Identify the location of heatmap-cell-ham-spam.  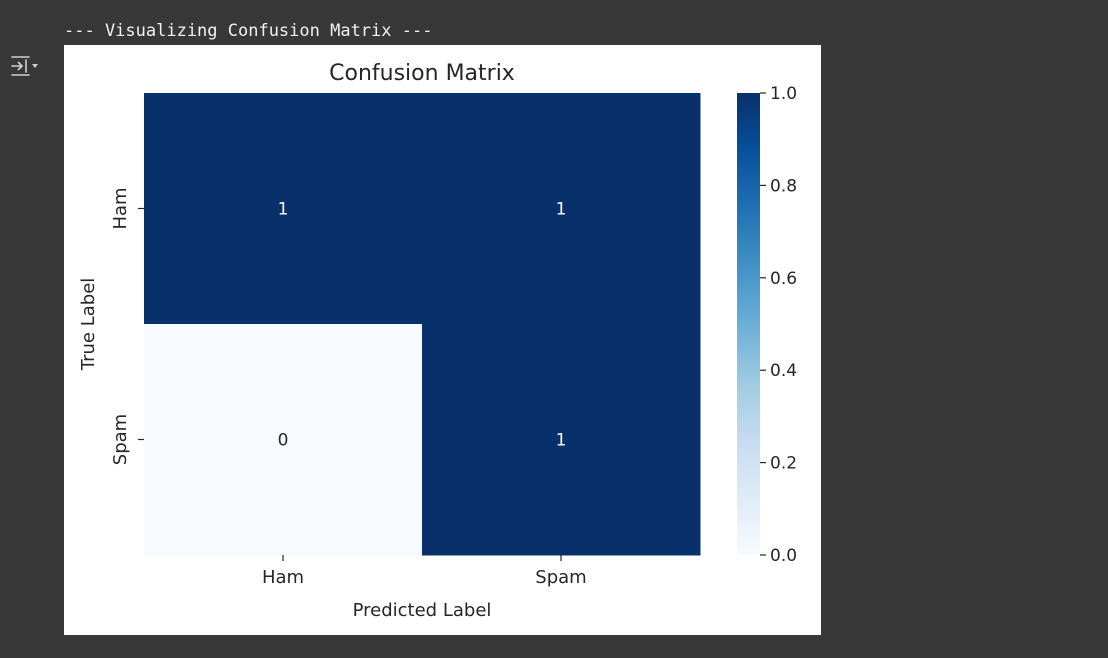
(561, 209).